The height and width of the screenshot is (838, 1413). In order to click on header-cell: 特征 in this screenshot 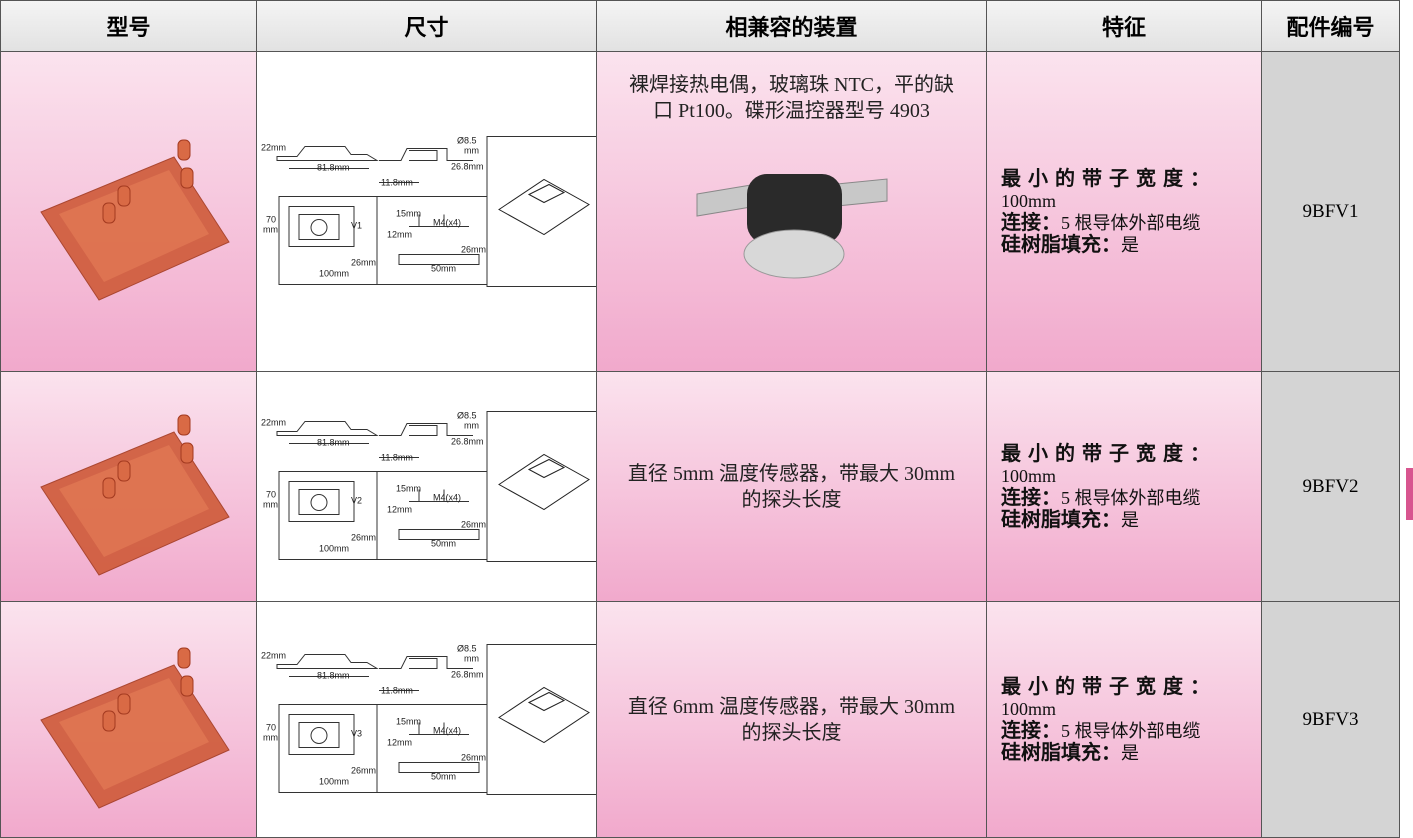, I will do `click(1124, 26)`.